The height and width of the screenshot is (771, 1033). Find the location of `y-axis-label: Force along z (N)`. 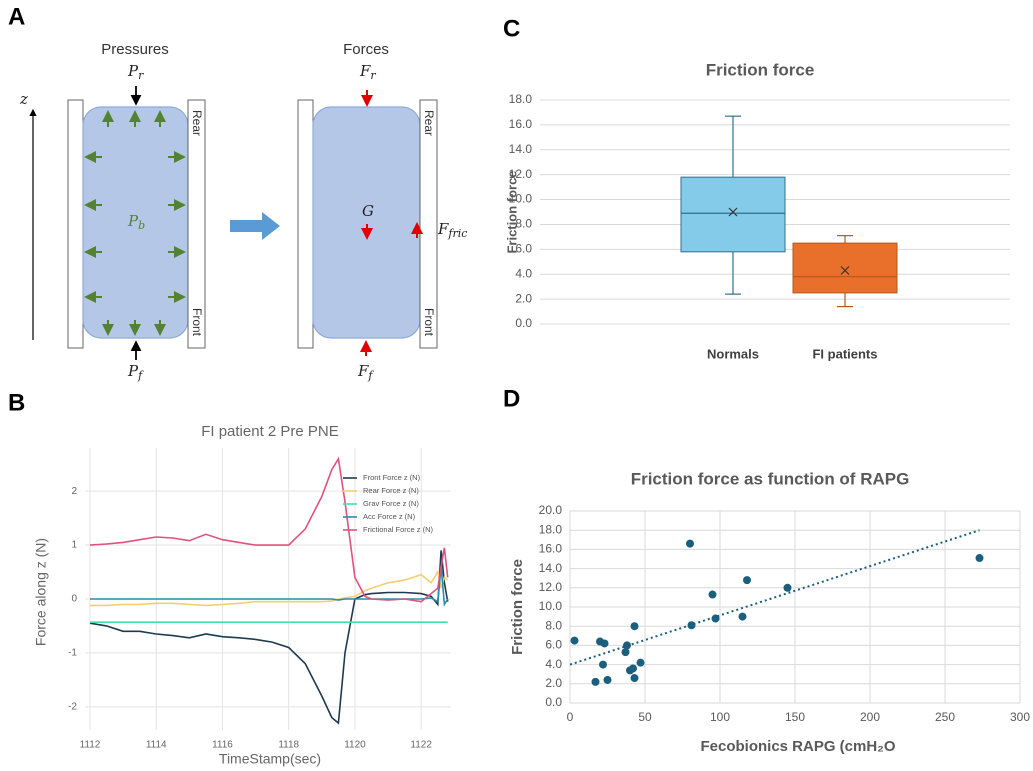

y-axis-label: Force along z (N) is located at coordinates (41, 592).